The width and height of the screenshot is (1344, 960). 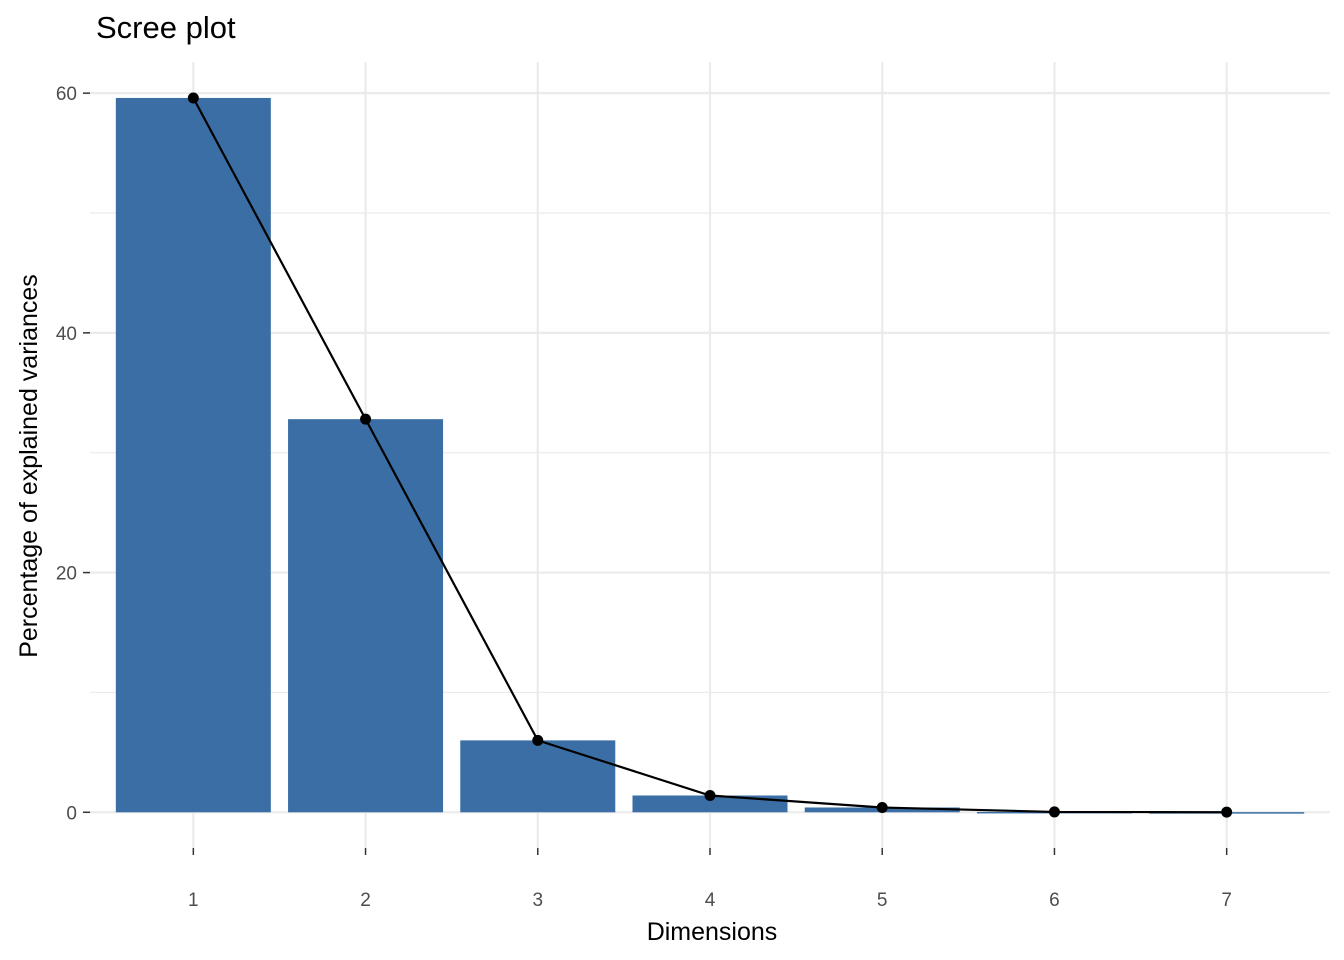 What do you see at coordinates (710, 900) in the screenshot?
I see `x-tick-label: 4` at bounding box center [710, 900].